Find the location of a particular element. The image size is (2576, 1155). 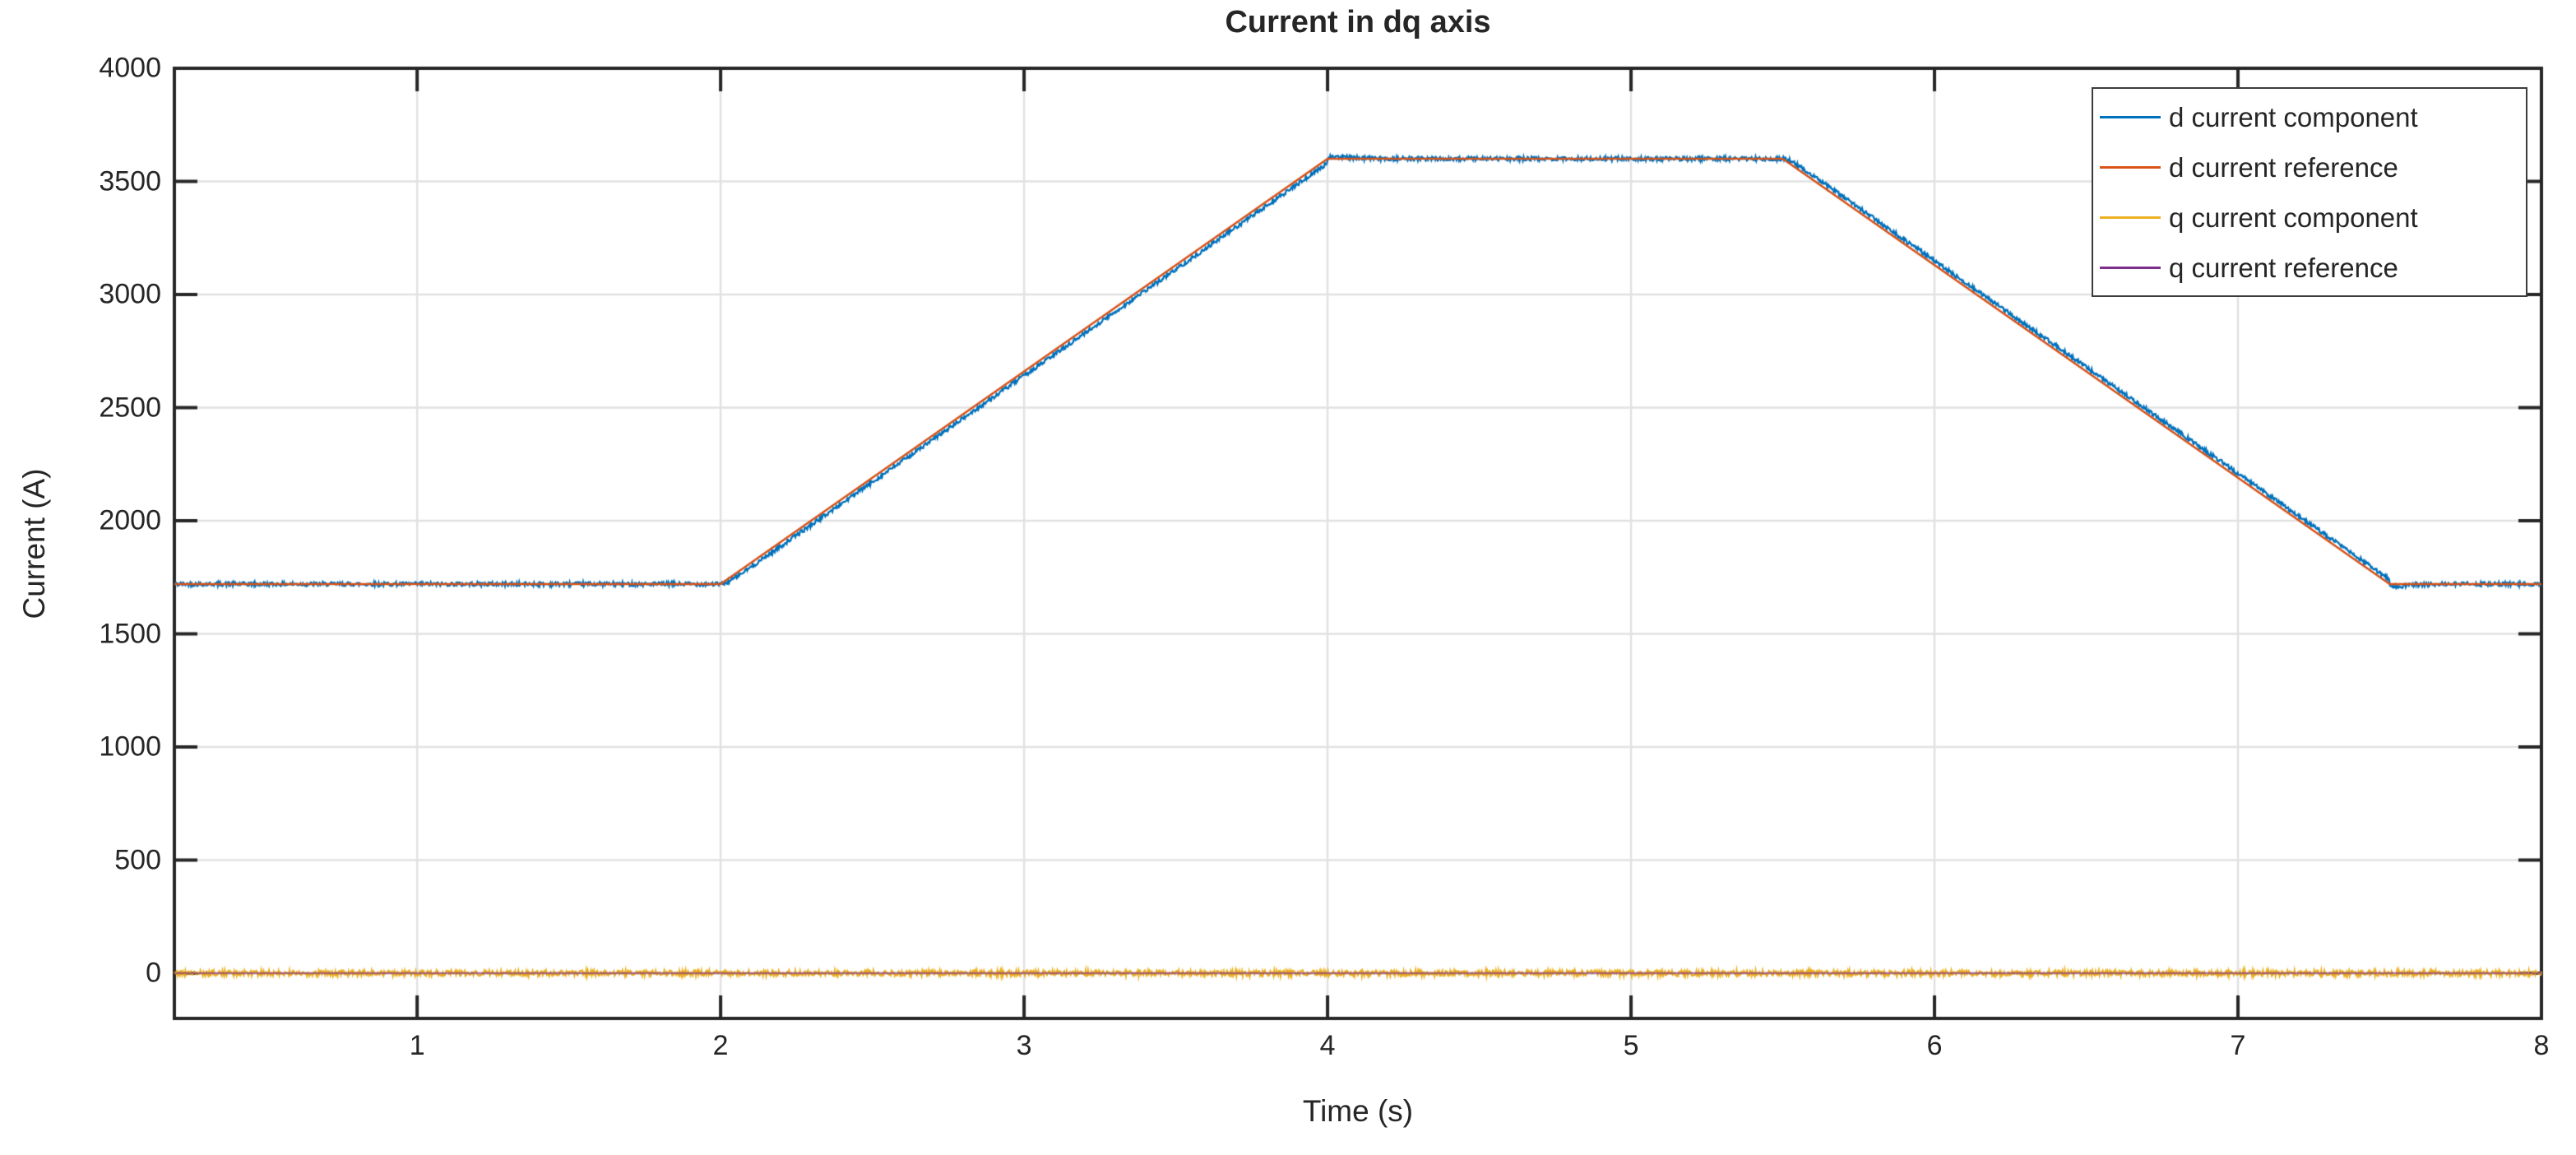

x-tick-label: 4 is located at coordinates (1328, 1045).